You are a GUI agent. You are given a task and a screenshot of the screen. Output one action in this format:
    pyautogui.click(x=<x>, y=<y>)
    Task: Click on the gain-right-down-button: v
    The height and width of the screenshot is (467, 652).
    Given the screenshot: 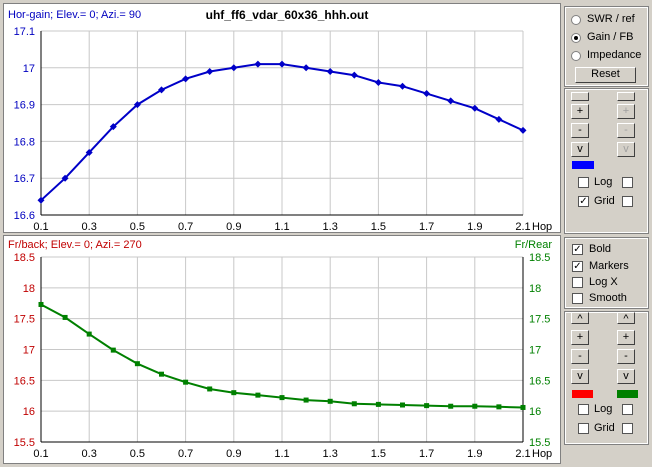 What is the action you would take?
    pyautogui.click(x=626, y=149)
    